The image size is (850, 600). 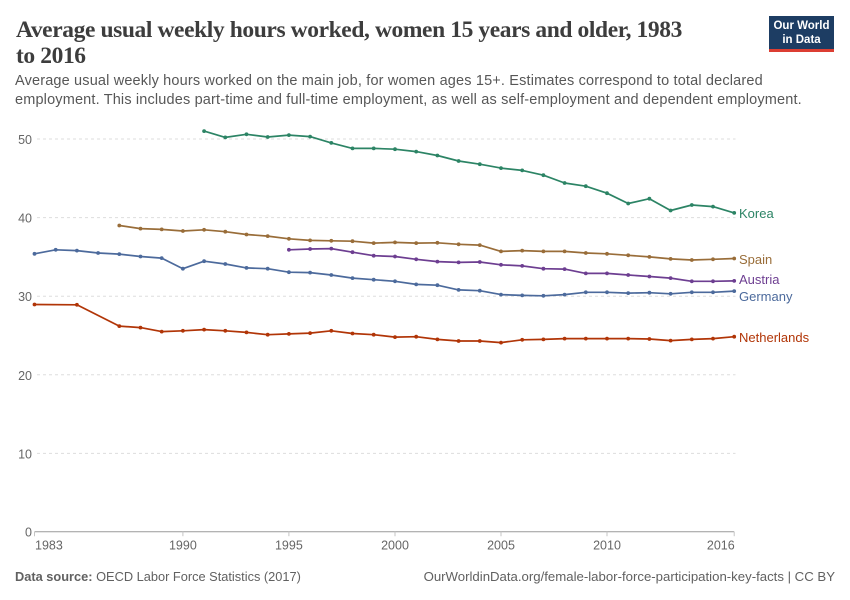 I want to click on svg-text: 2005, so click(x=501, y=546).